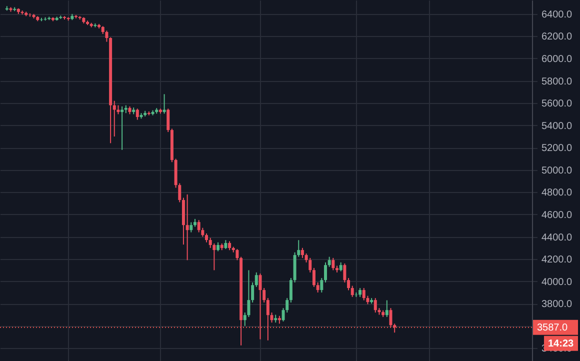 Image resolution: width=580 pixels, height=361 pixels. Describe the element at coordinates (557, 126) in the screenshot. I see `y-tick-label: 5400.0` at that location.